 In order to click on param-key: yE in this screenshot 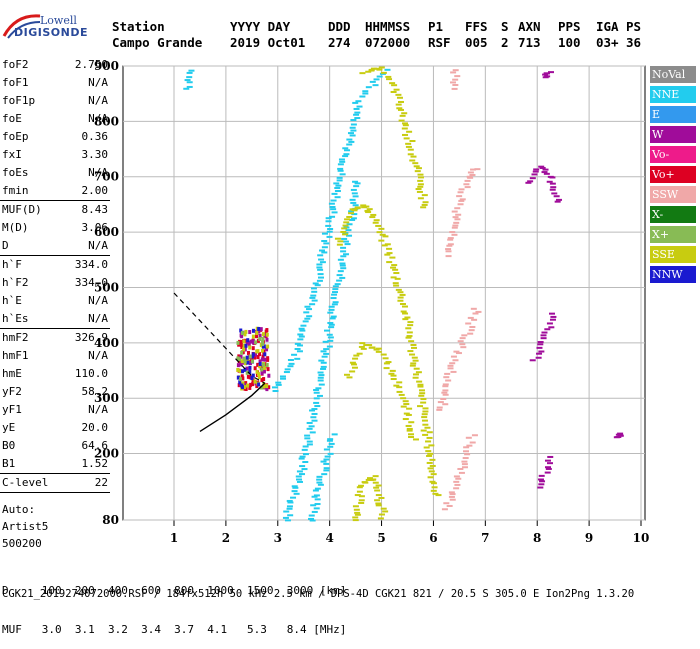, I will do `click(9, 427)`.